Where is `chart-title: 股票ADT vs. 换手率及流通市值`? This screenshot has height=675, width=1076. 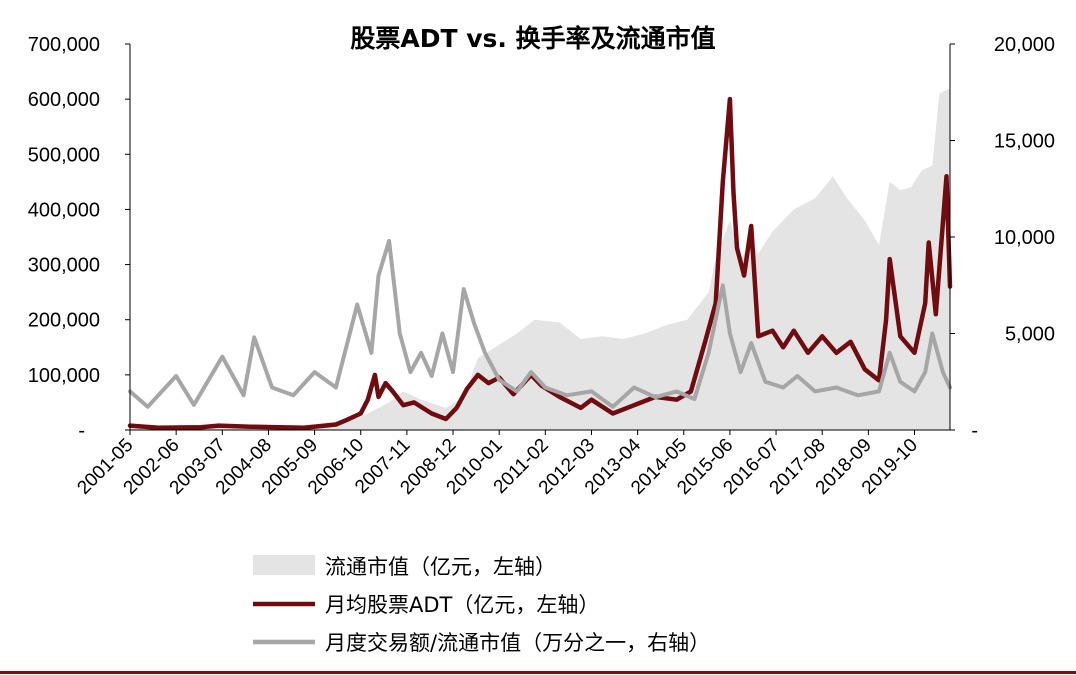
chart-title: 股票ADT vs. 换手率及流通市值 is located at coordinates (532, 38).